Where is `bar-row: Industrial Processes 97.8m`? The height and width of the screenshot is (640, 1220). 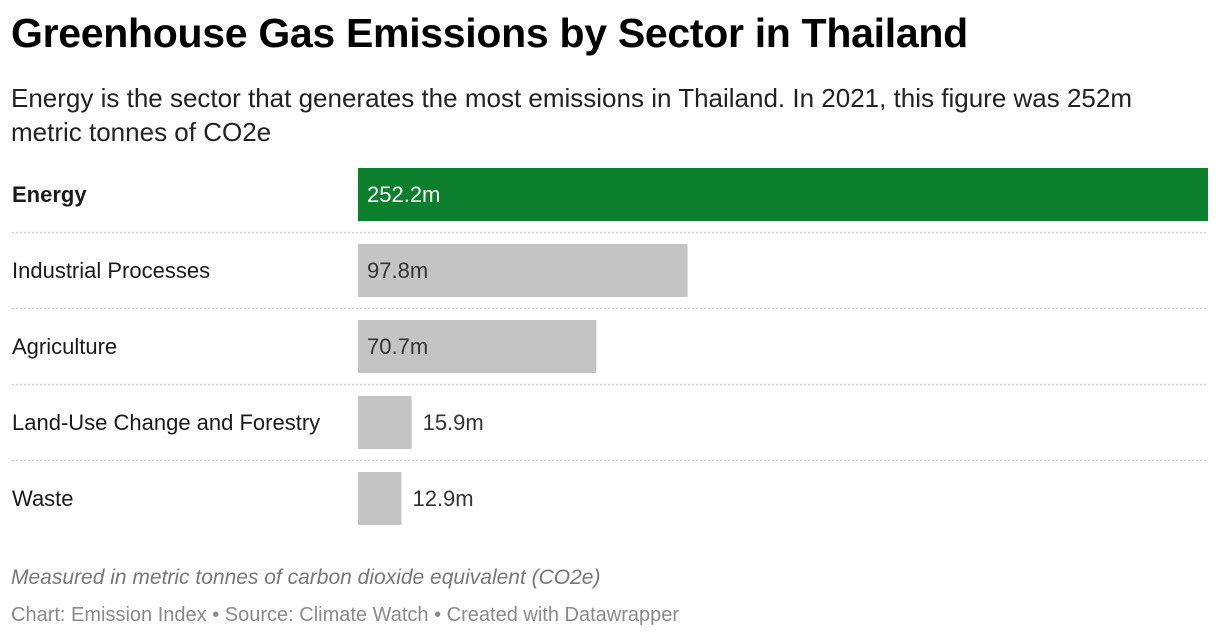 bar-row: Industrial Processes 97.8m is located at coordinates (610, 277).